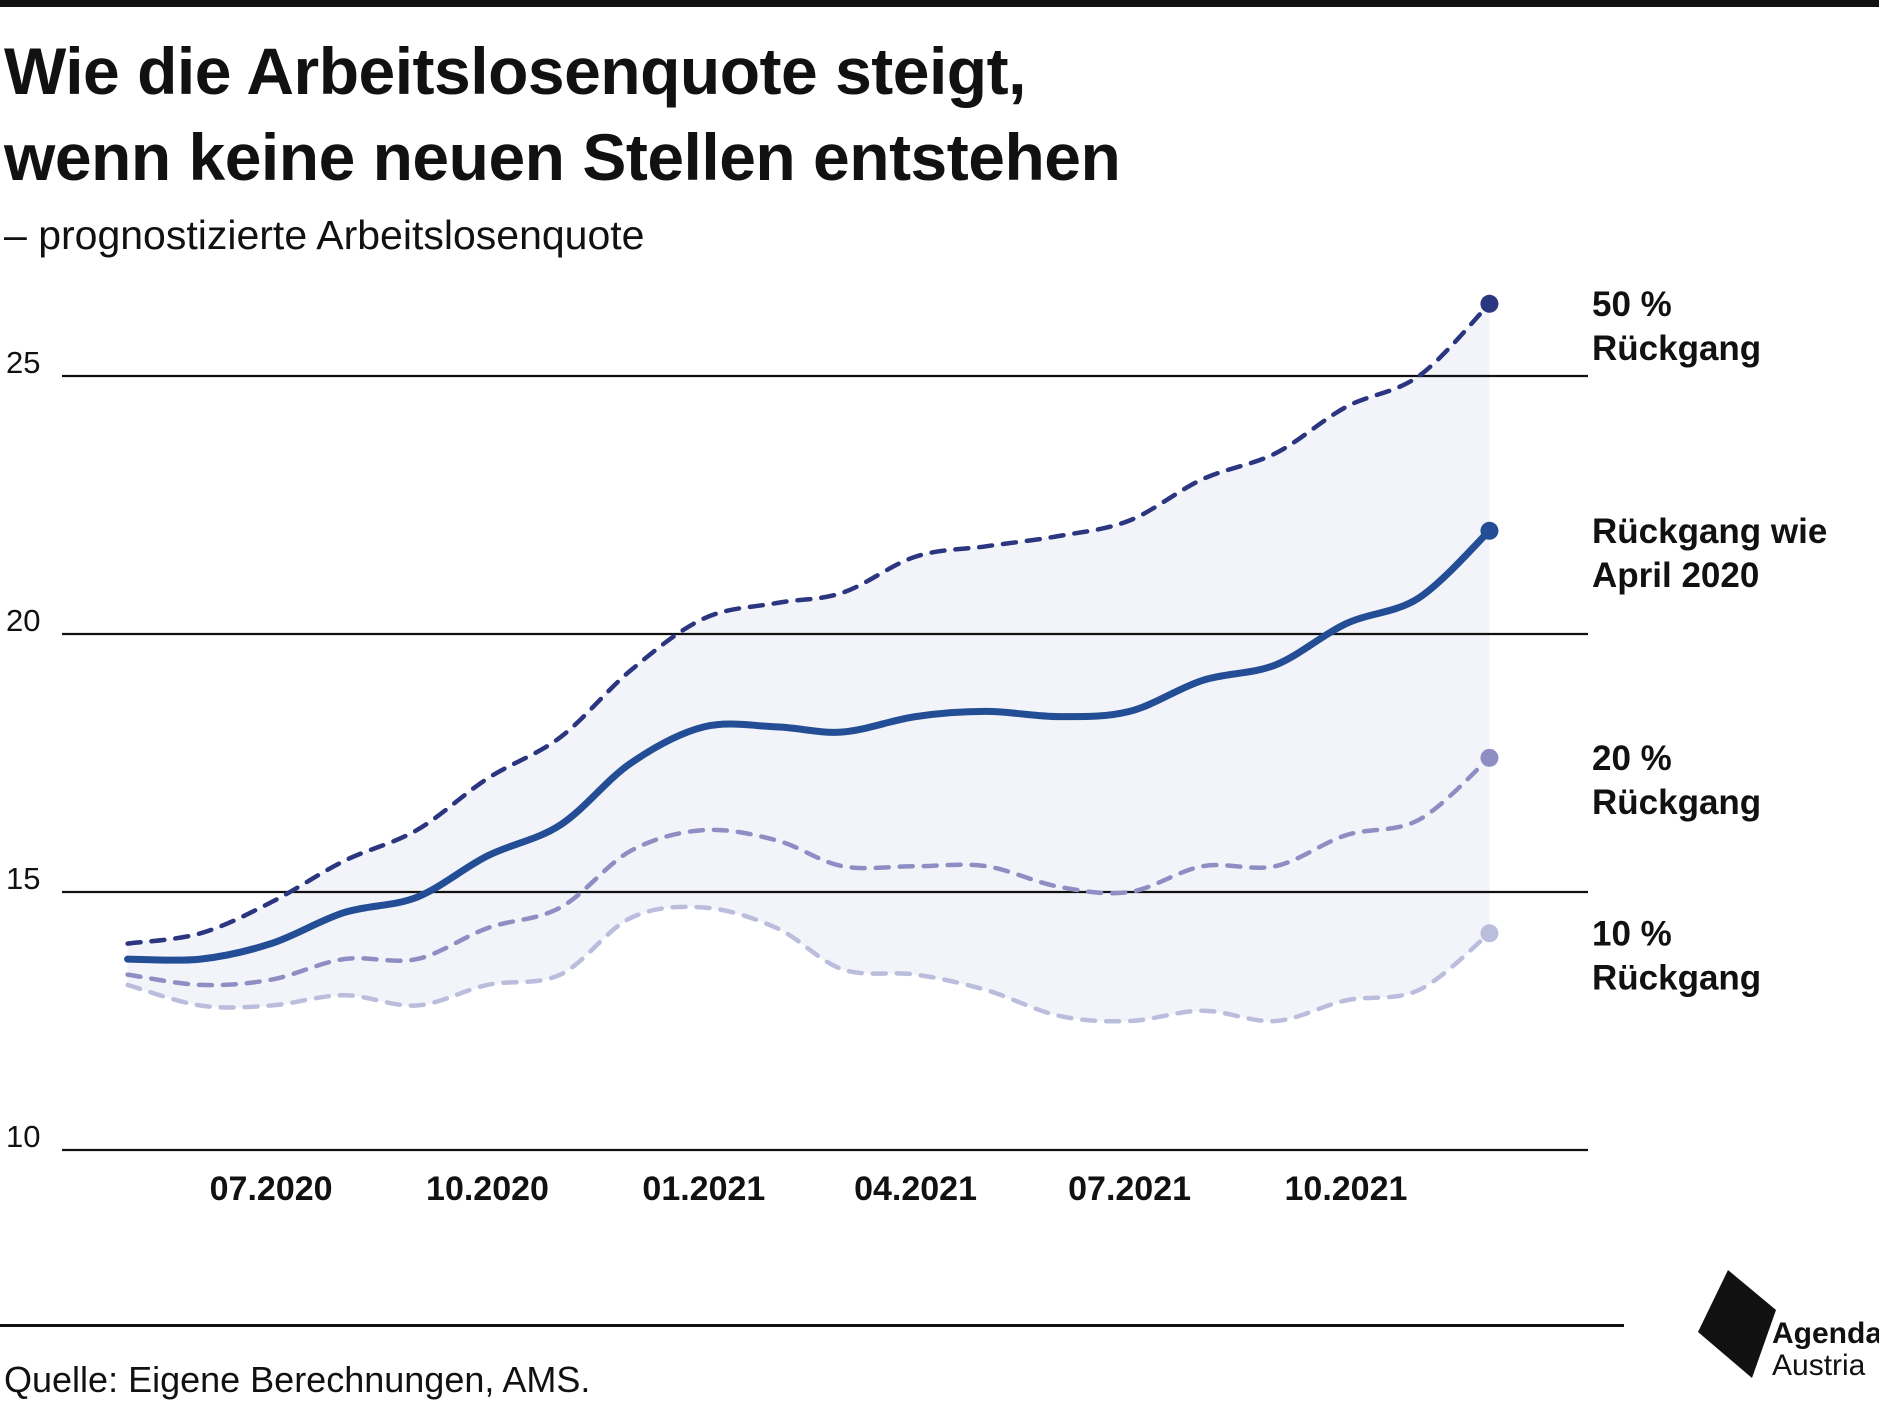 The width and height of the screenshot is (1879, 1419). I want to click on logo-subtitle: Austria, so click(1819, 1365).